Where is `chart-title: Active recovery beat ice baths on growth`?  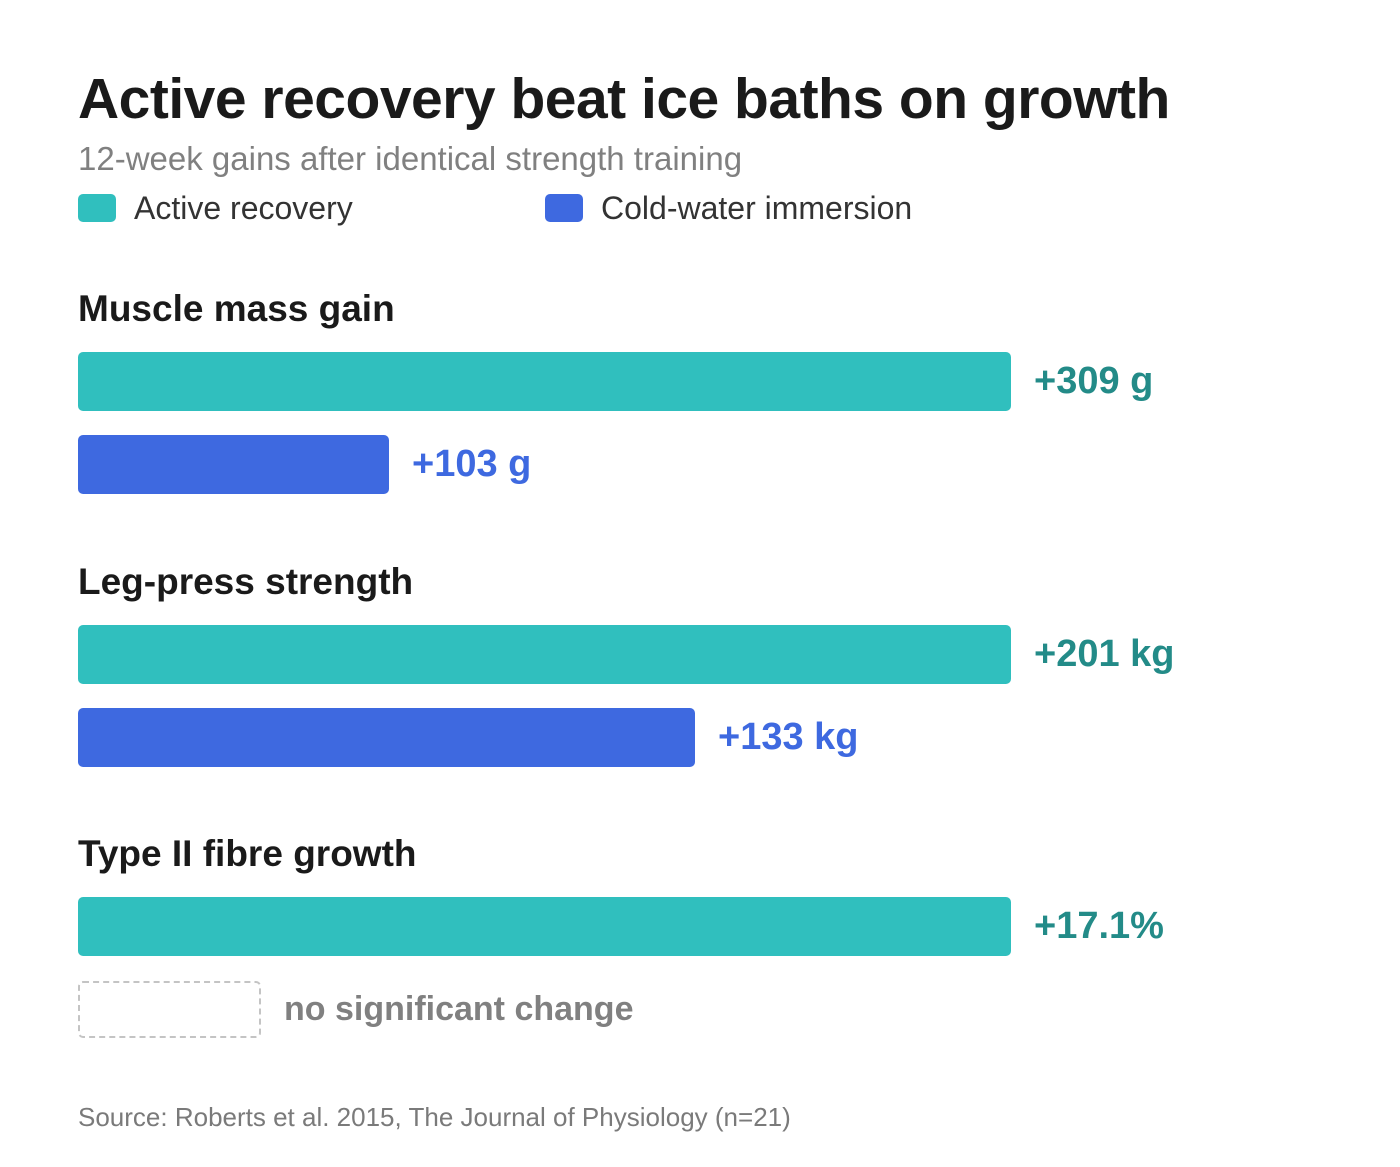
chart-title: Active recovery beat ice baths on growth is located at coordinates (624, 99).